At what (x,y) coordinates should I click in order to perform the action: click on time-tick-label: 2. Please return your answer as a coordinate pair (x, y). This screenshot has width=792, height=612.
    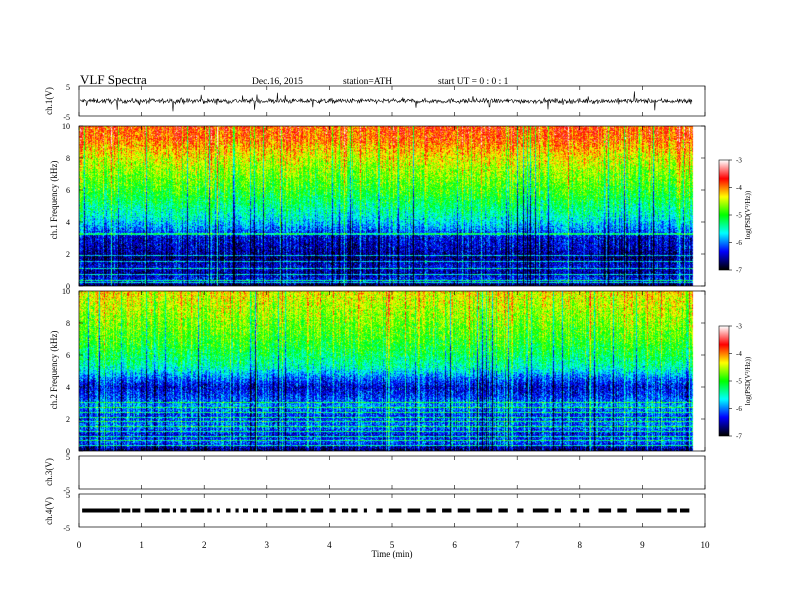
    Looking at the image, I should click on (204, 545).